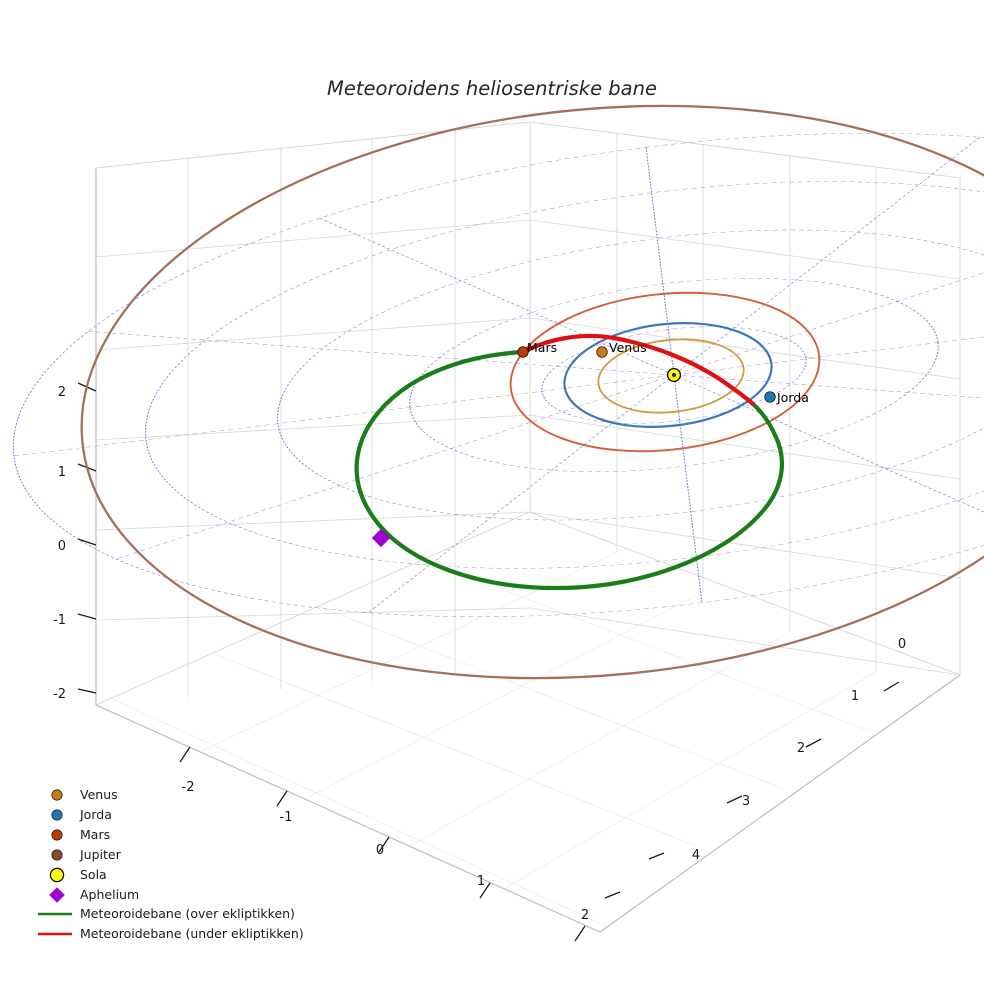  Describe the element at coordinates (792, 397) in the screenshot. I see `annotation-jorda: Jorda` at that location.